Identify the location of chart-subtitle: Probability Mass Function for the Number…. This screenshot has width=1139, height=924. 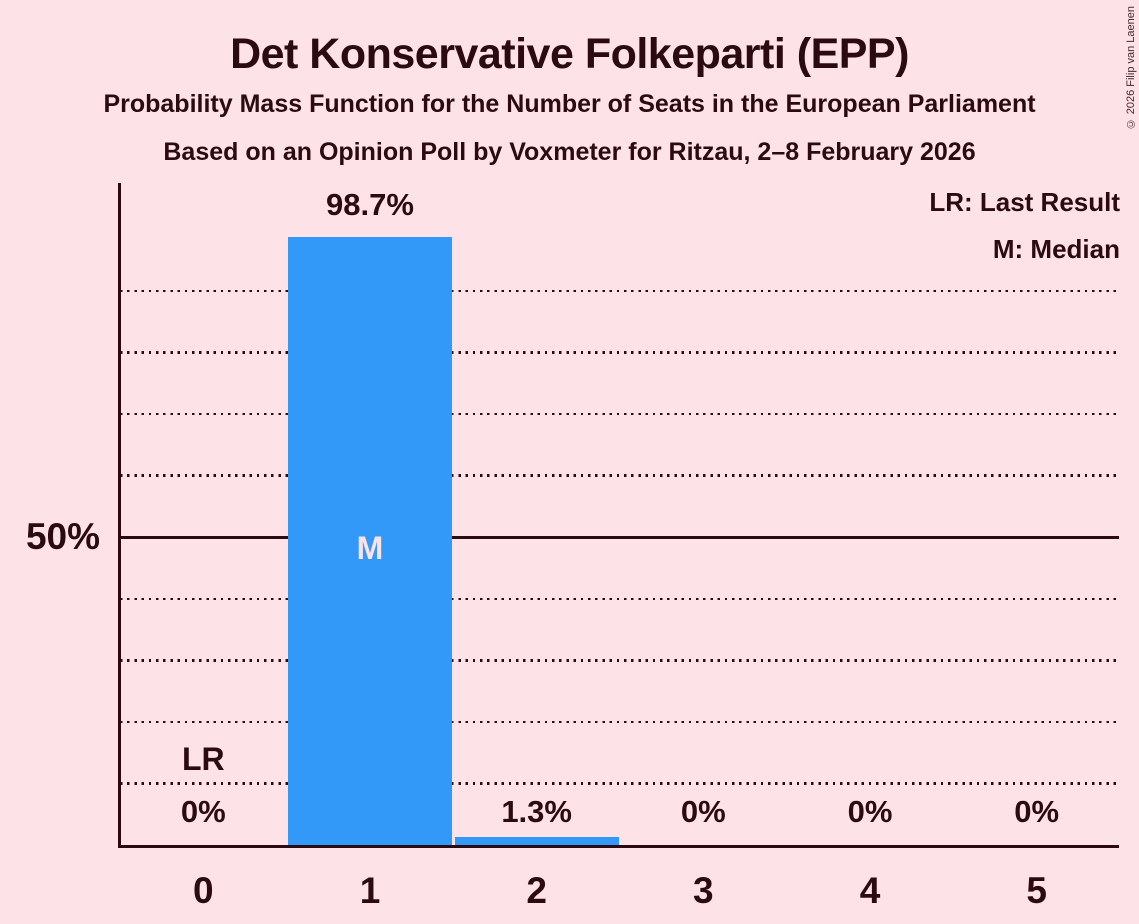
(569, 104).